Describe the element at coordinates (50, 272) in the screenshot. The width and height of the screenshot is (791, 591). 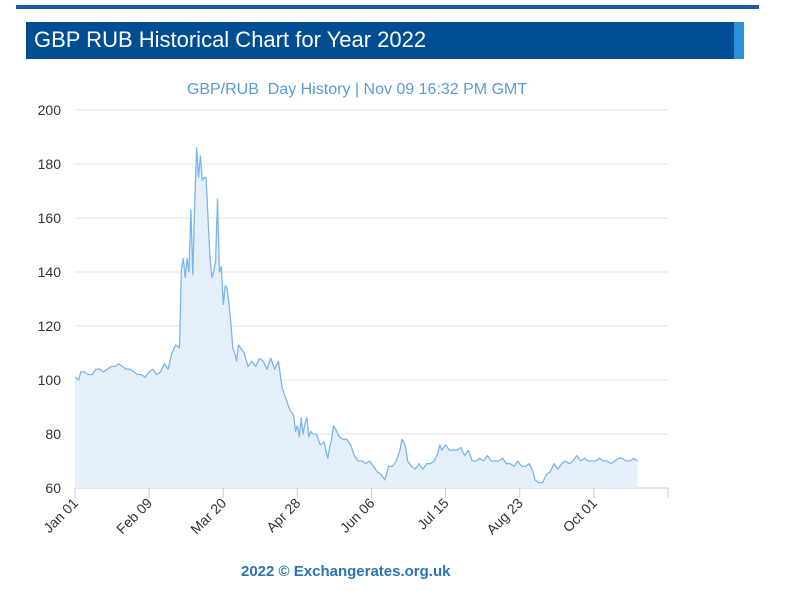
I see `y-tick-label: 140` at that location.